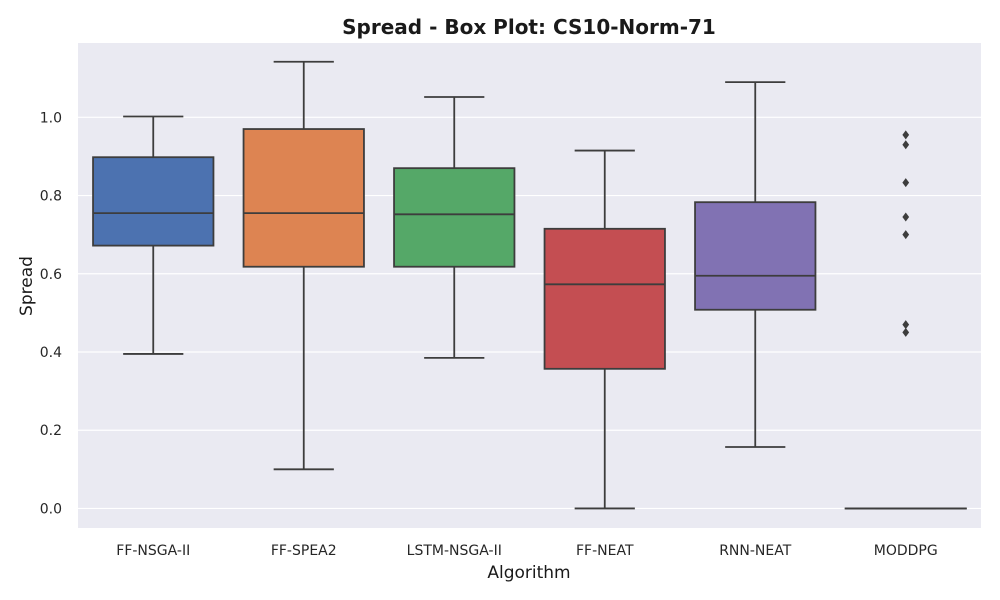 This screenshot has height=600, width=1000. What do you see at coordinates (304, 551) in the screenshot?
I see `x-tick-label: FF-SPEA2` at bounding box center [304, 551].